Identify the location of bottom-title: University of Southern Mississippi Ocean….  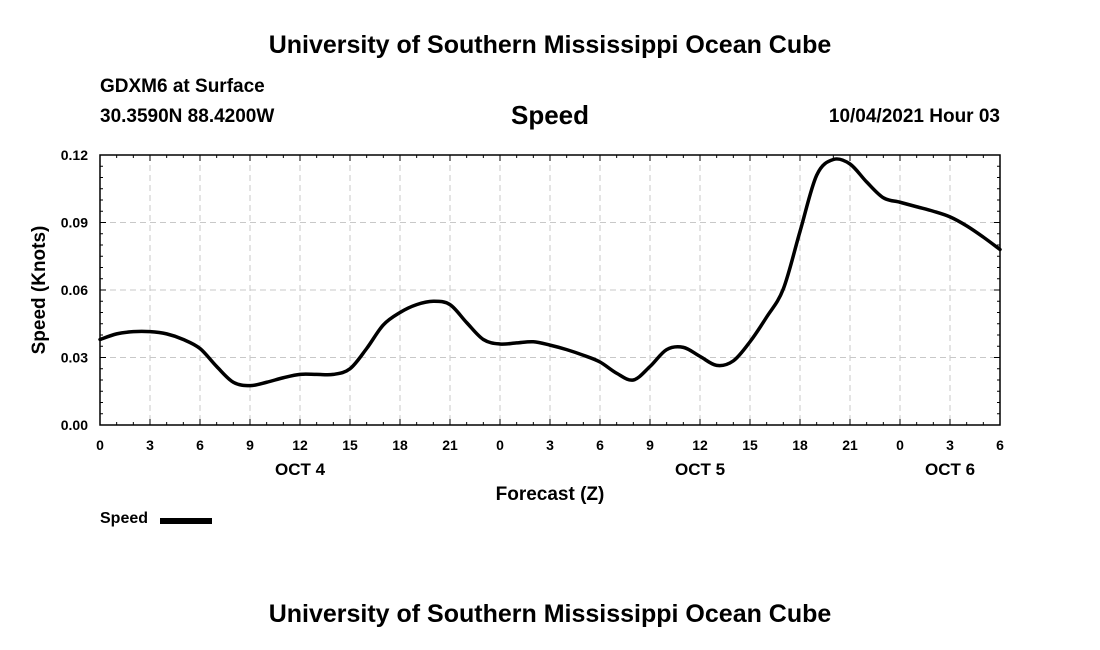
(550, 614).